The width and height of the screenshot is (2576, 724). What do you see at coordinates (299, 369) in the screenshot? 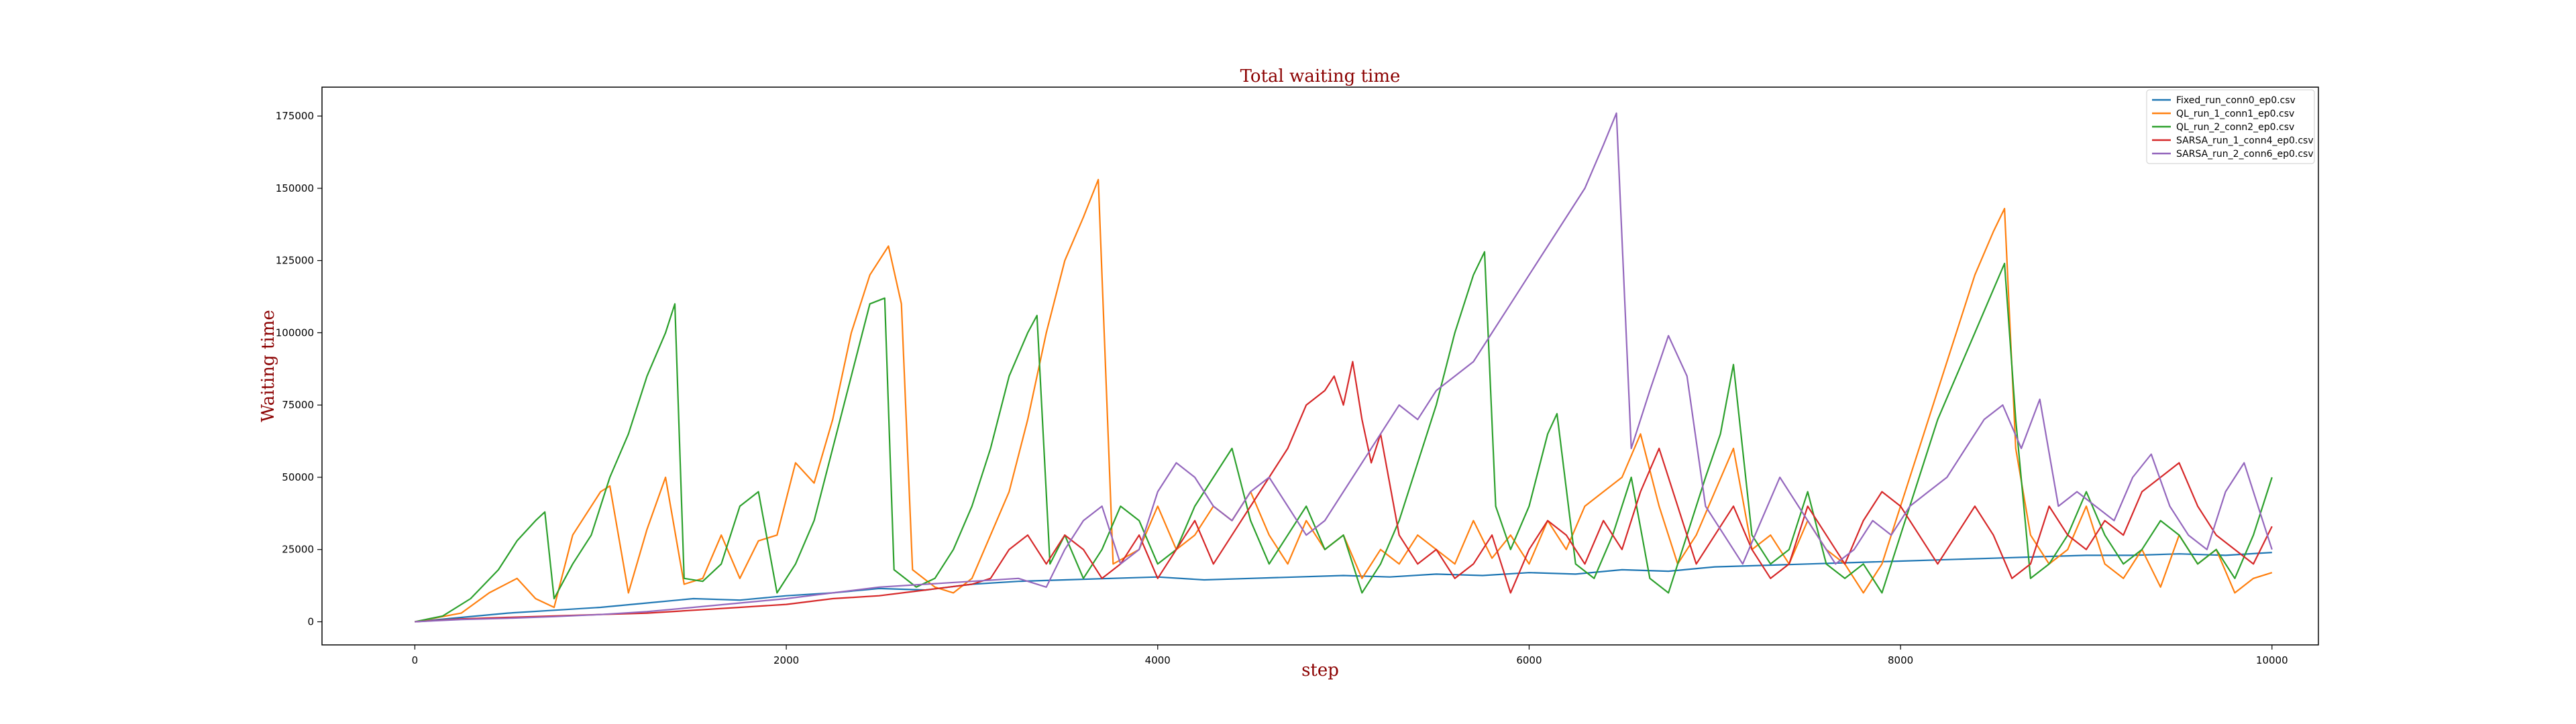
I see `y-axis-ticks: 0 25000 50000 75000 100000 125000 150000 175000` at bounding box center [299, 369].